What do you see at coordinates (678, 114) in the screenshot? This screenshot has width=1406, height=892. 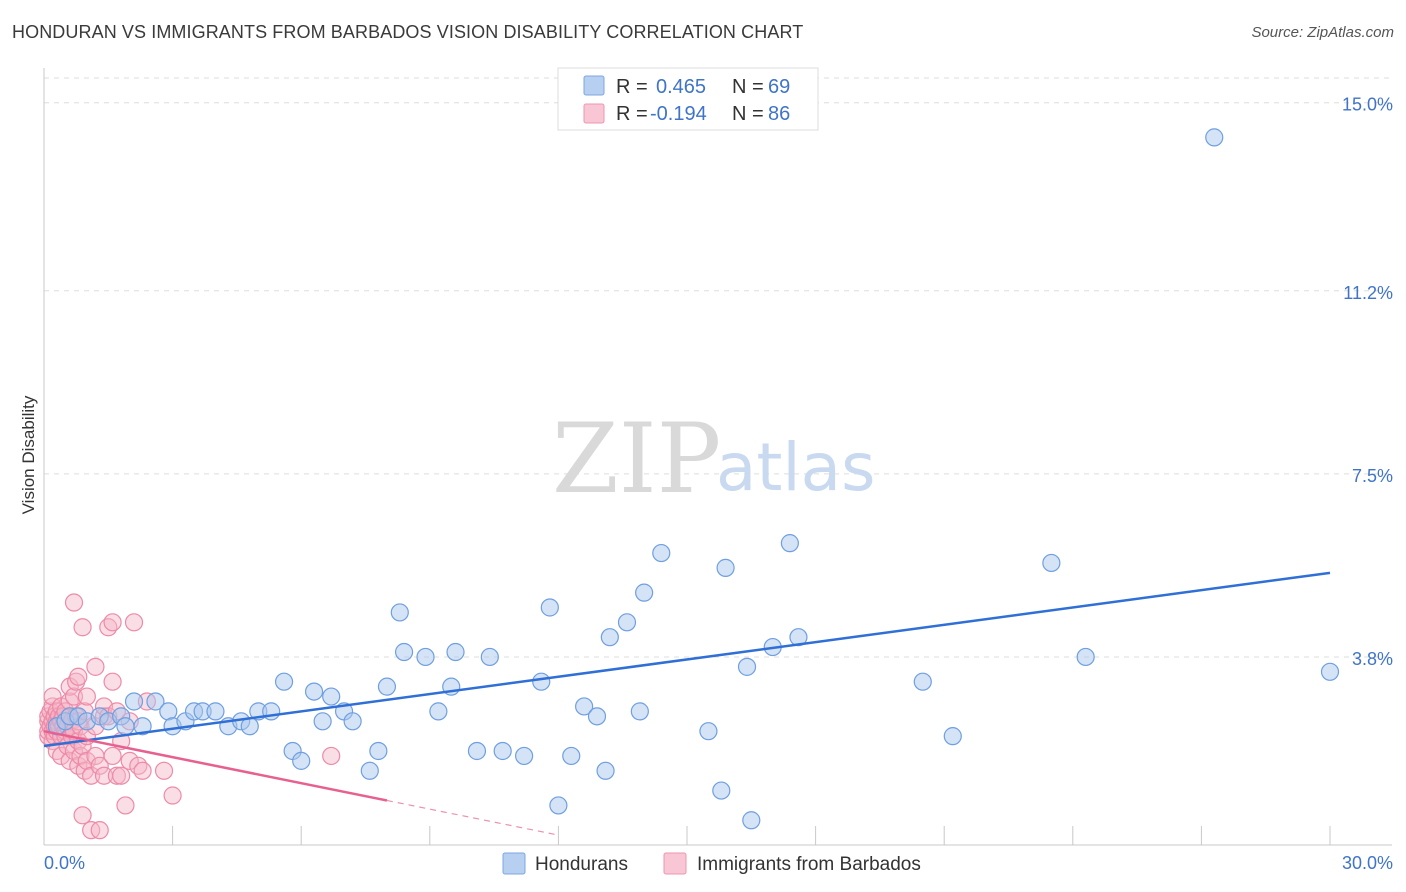 I see `legend-r-value-2: -0.194` at bounding box center [678, 114].